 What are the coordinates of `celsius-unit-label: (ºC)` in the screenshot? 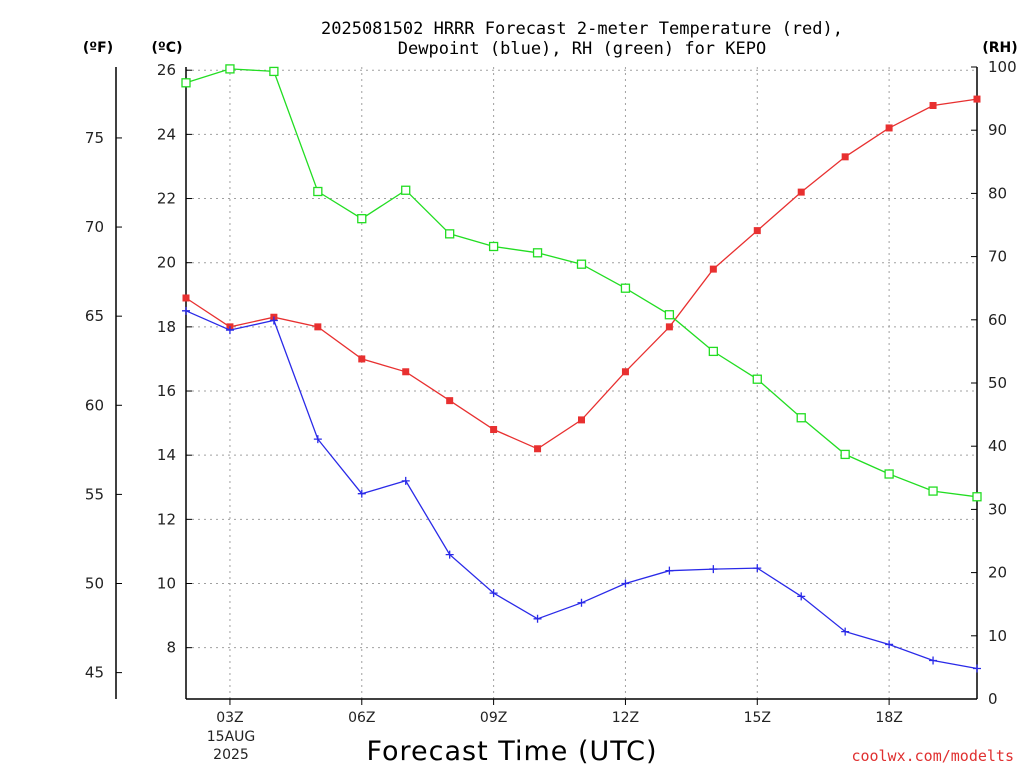 It's located at (167, 48).